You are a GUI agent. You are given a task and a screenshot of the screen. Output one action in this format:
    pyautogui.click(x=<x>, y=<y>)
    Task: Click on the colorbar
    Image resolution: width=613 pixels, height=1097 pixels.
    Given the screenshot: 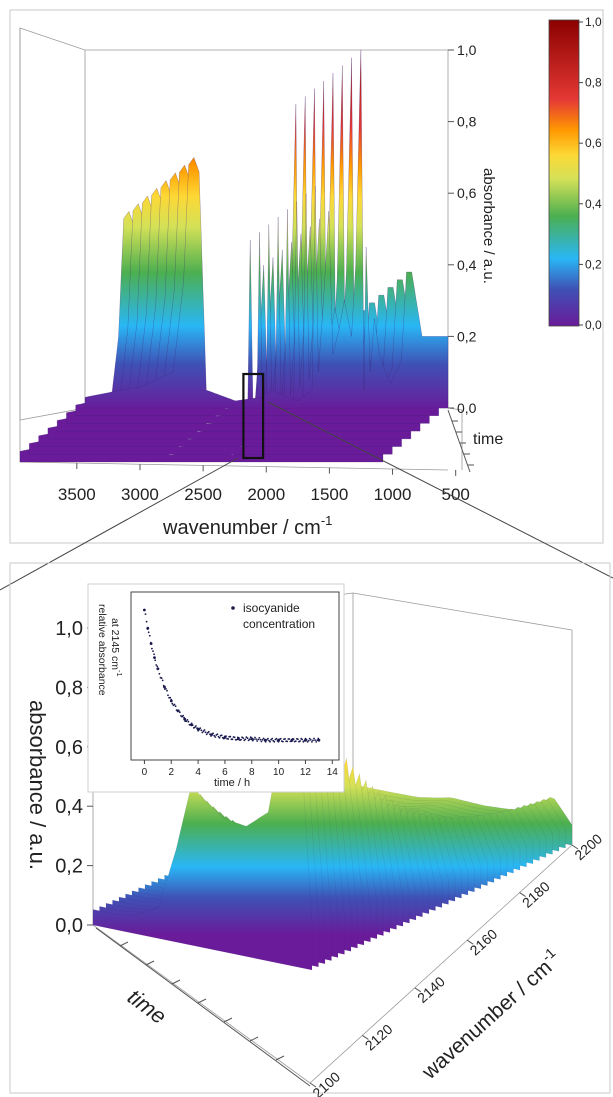 What is the action you would take?
    pyautogui.click(x=564, y=173)
    